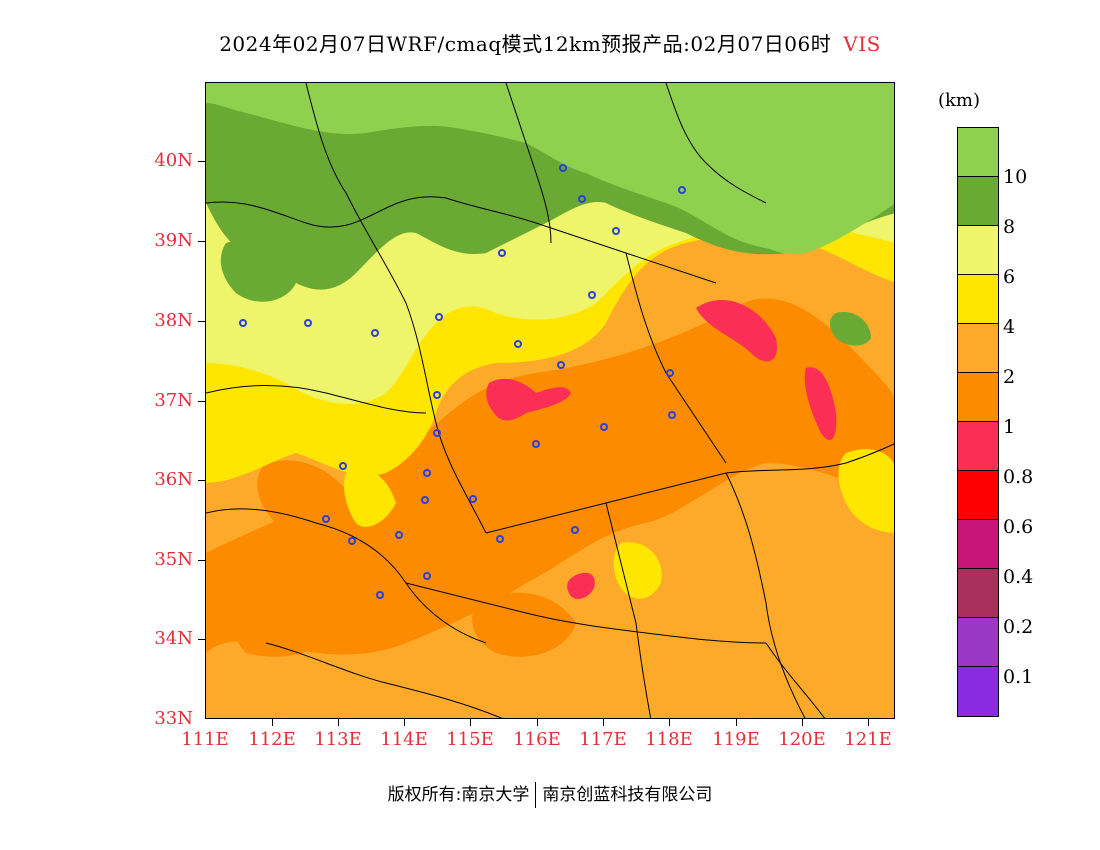  Describe the element at coordinates (603, 739) in the screenshot. I see `lon-label-117: 117E` at that location.